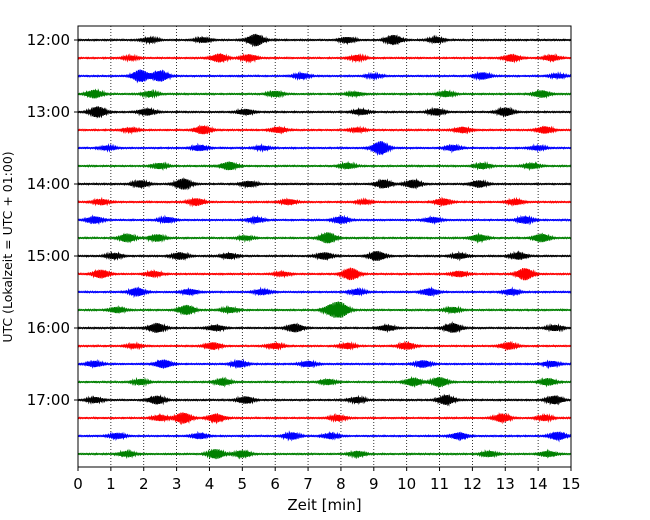 The height and width of the screenshot is (520, 650). I want to click on y-tick-label: 15:00, so click(48, 256).